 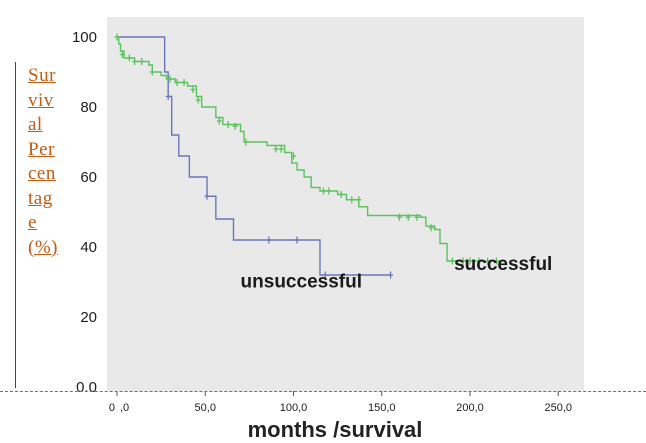 I want to click on y-tick-label: 100, so click(x=84, y=37).